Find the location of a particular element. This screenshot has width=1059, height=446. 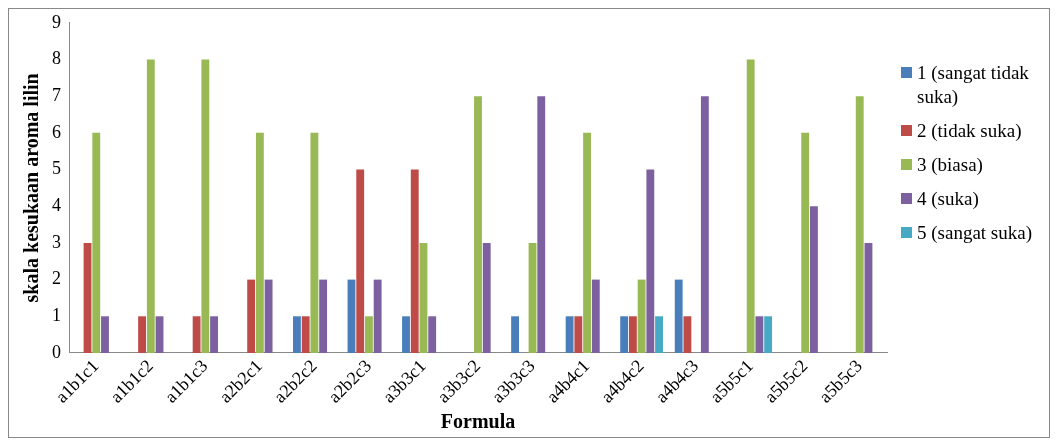

y-tick-label: 7 is located at coordinates (56, 94).